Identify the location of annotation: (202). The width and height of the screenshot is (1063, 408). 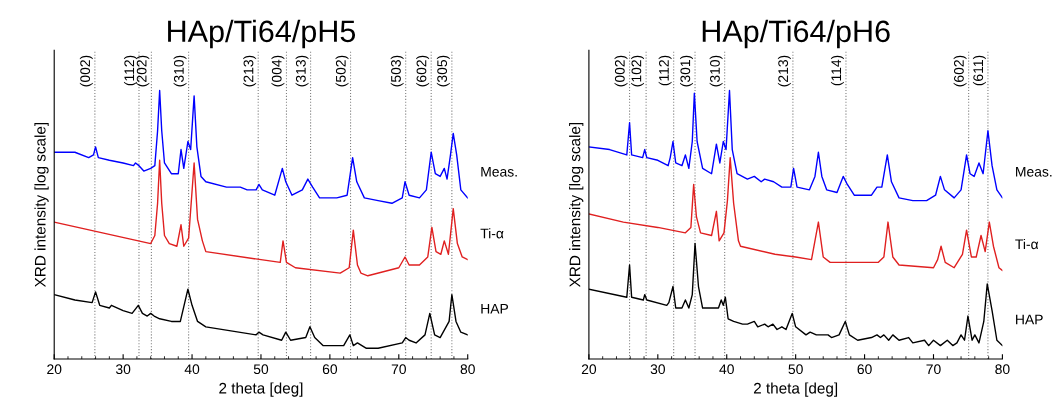
(143, 71).